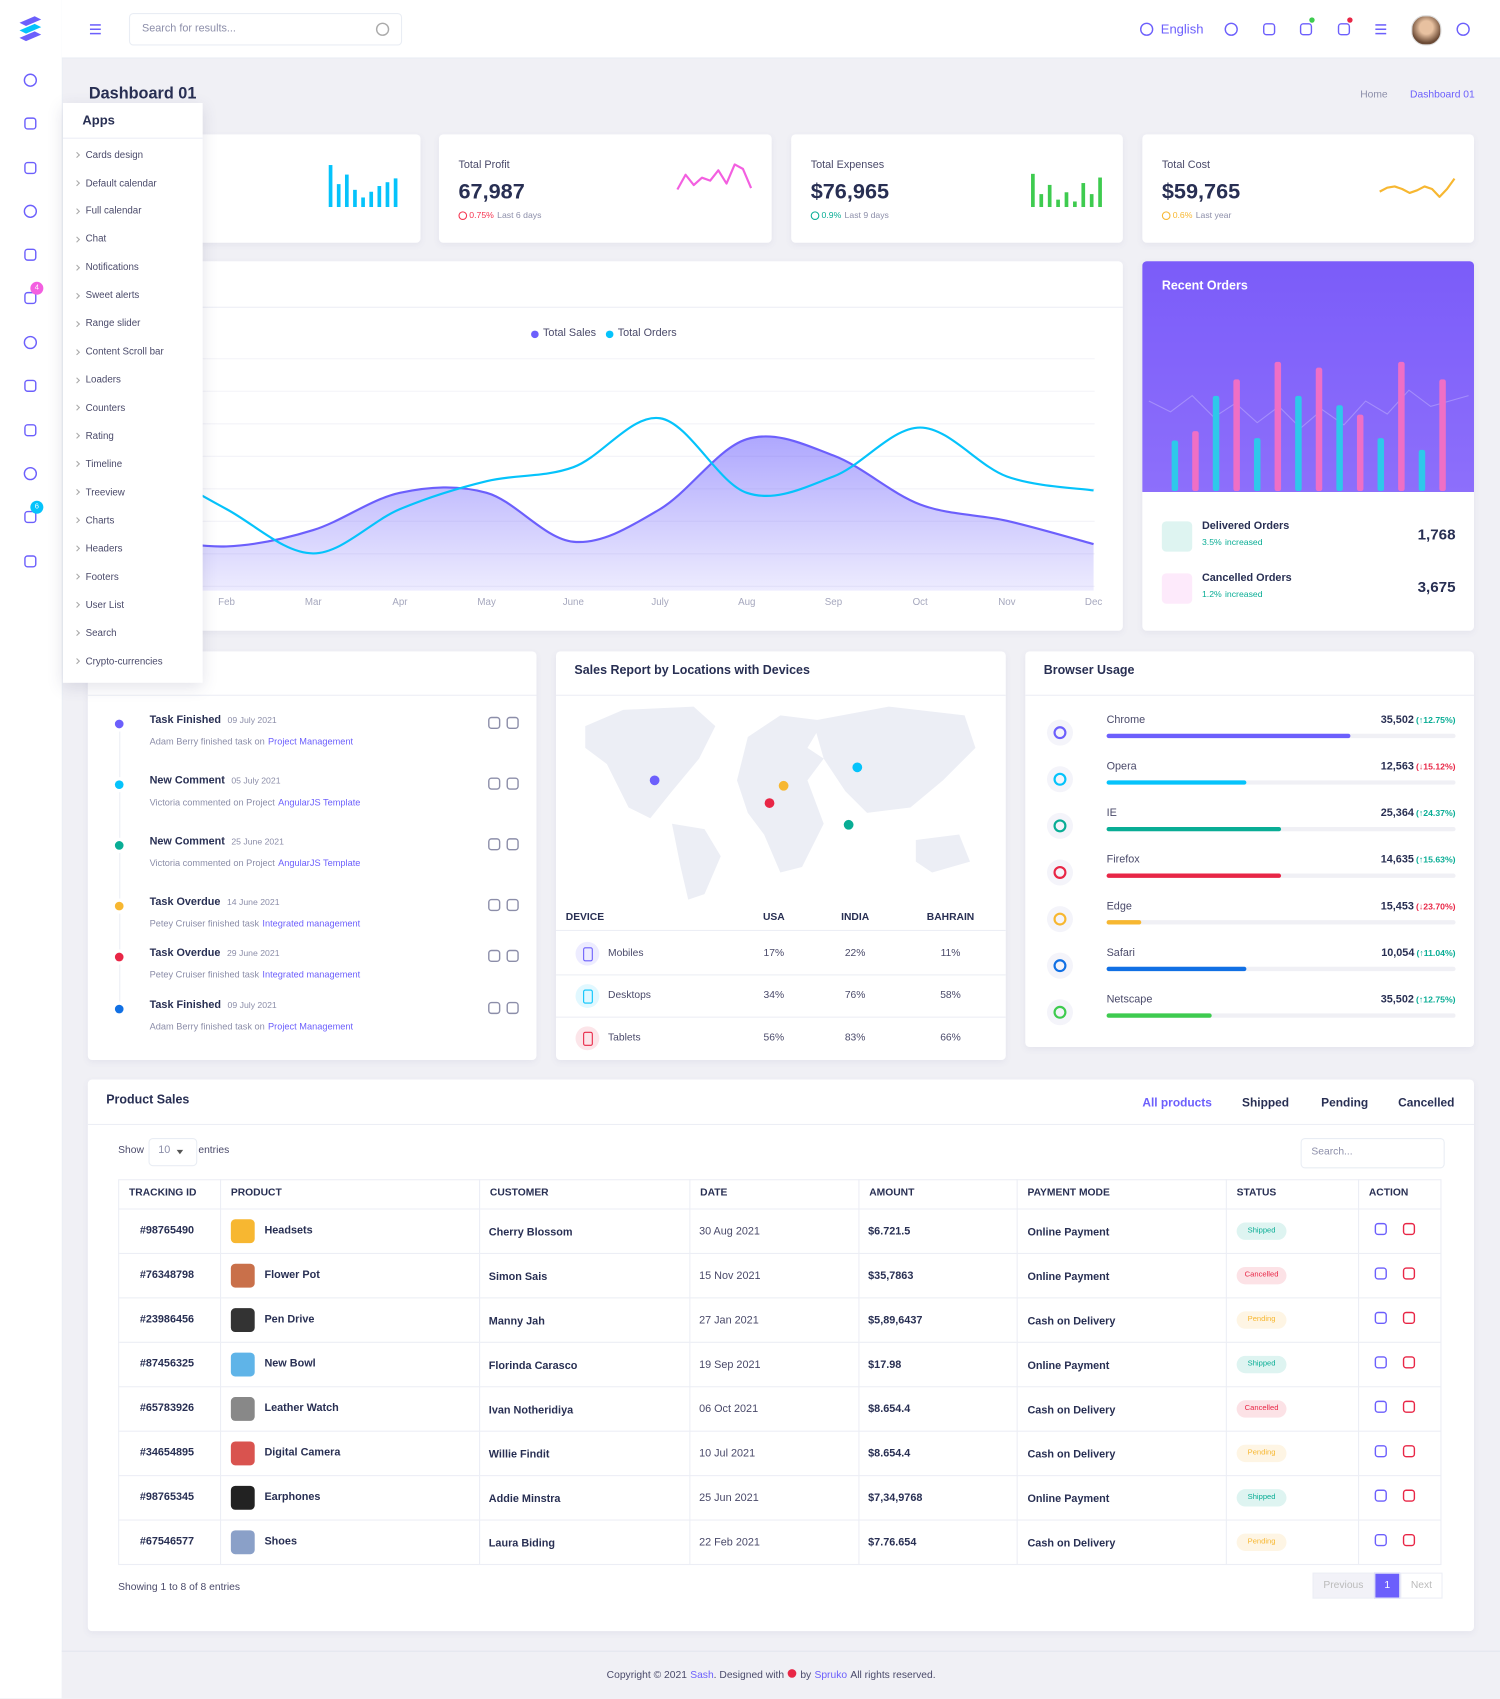  I want to click on search-box, so click(265, 29).